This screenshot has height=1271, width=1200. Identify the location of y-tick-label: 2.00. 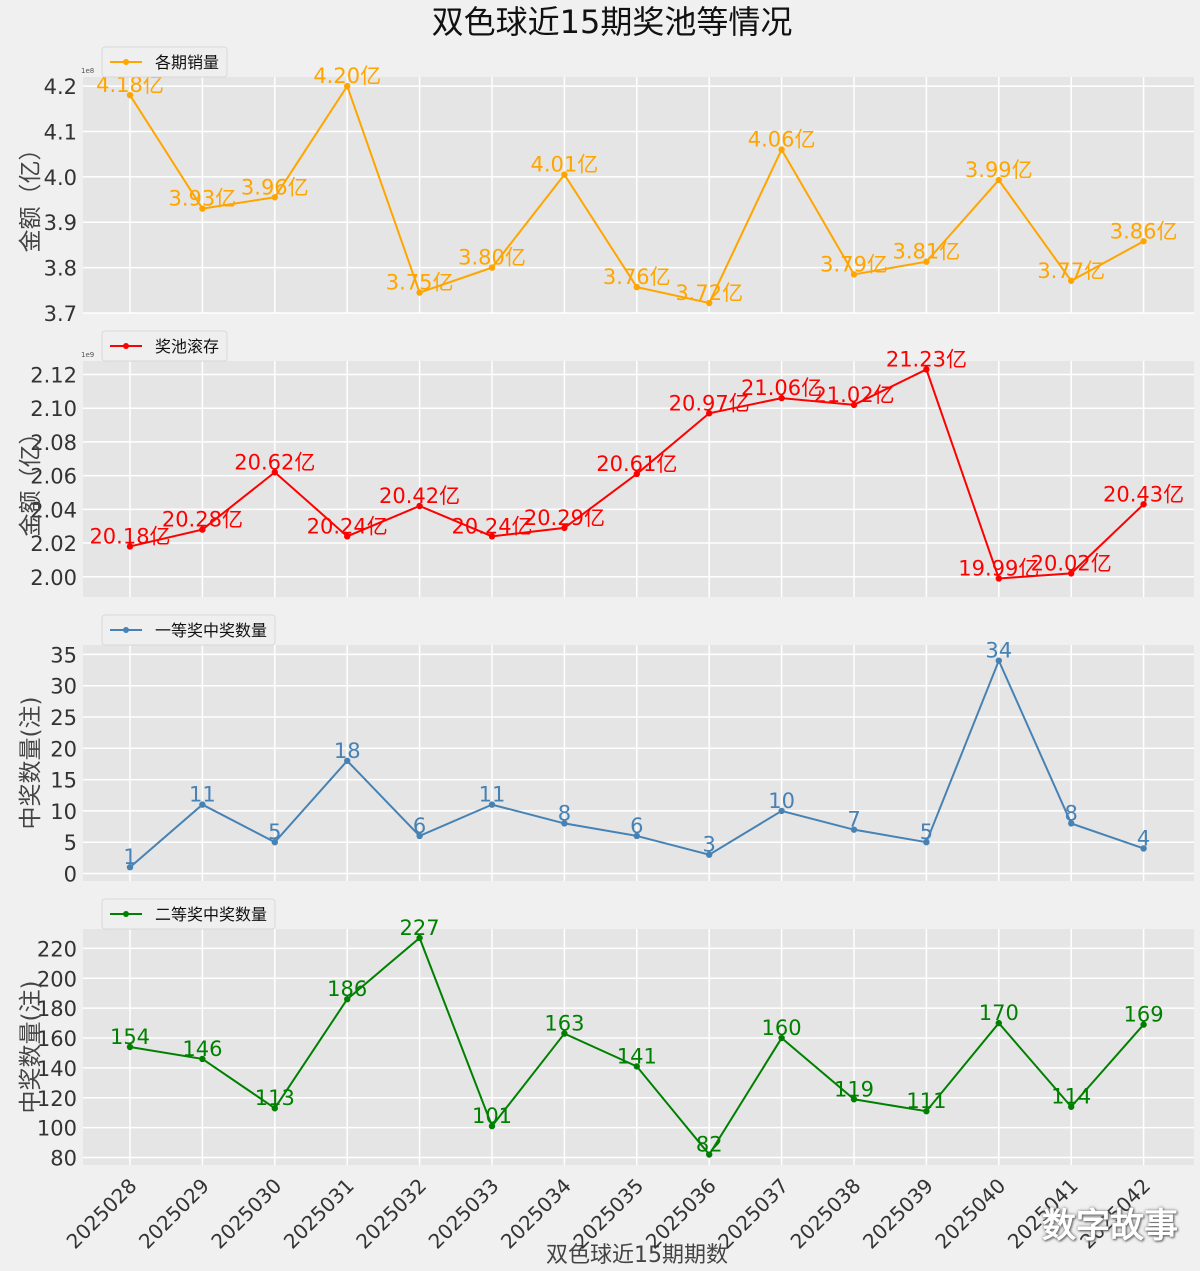
(53, 578).